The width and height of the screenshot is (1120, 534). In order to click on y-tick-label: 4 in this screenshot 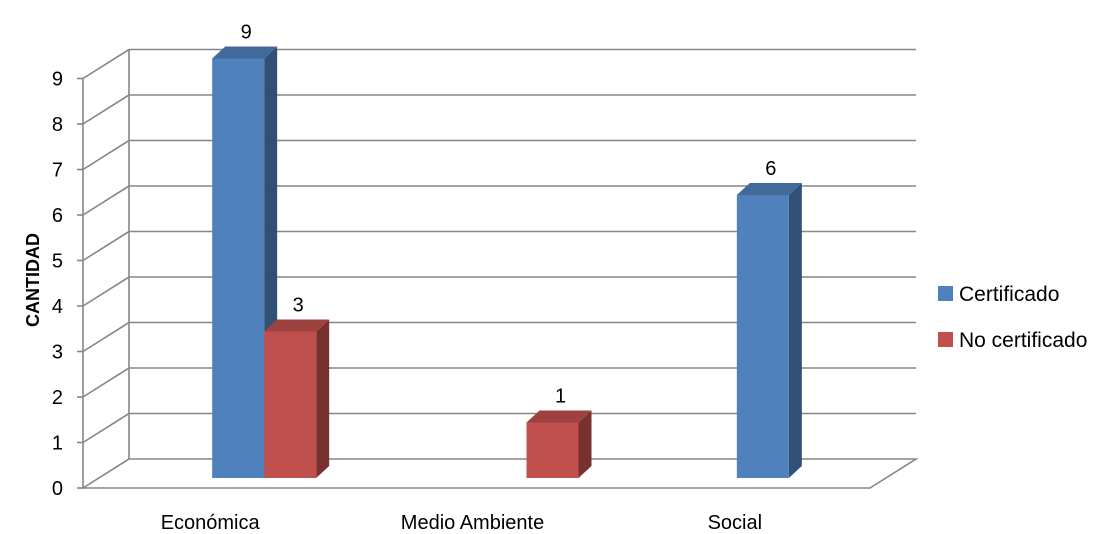, I will do `click(57, 307)`.